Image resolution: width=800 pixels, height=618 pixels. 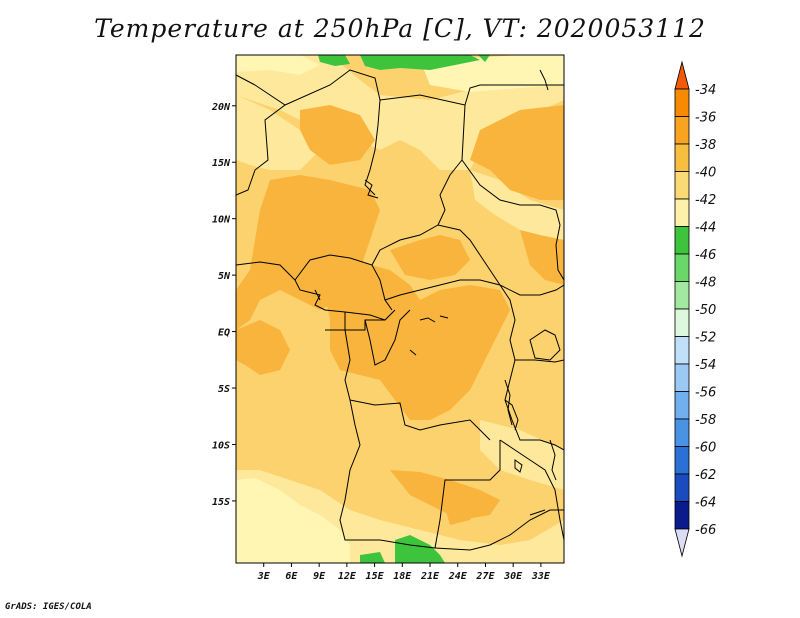 I want to click on lat-tick-label: 10S, so click(x=221, y=445).